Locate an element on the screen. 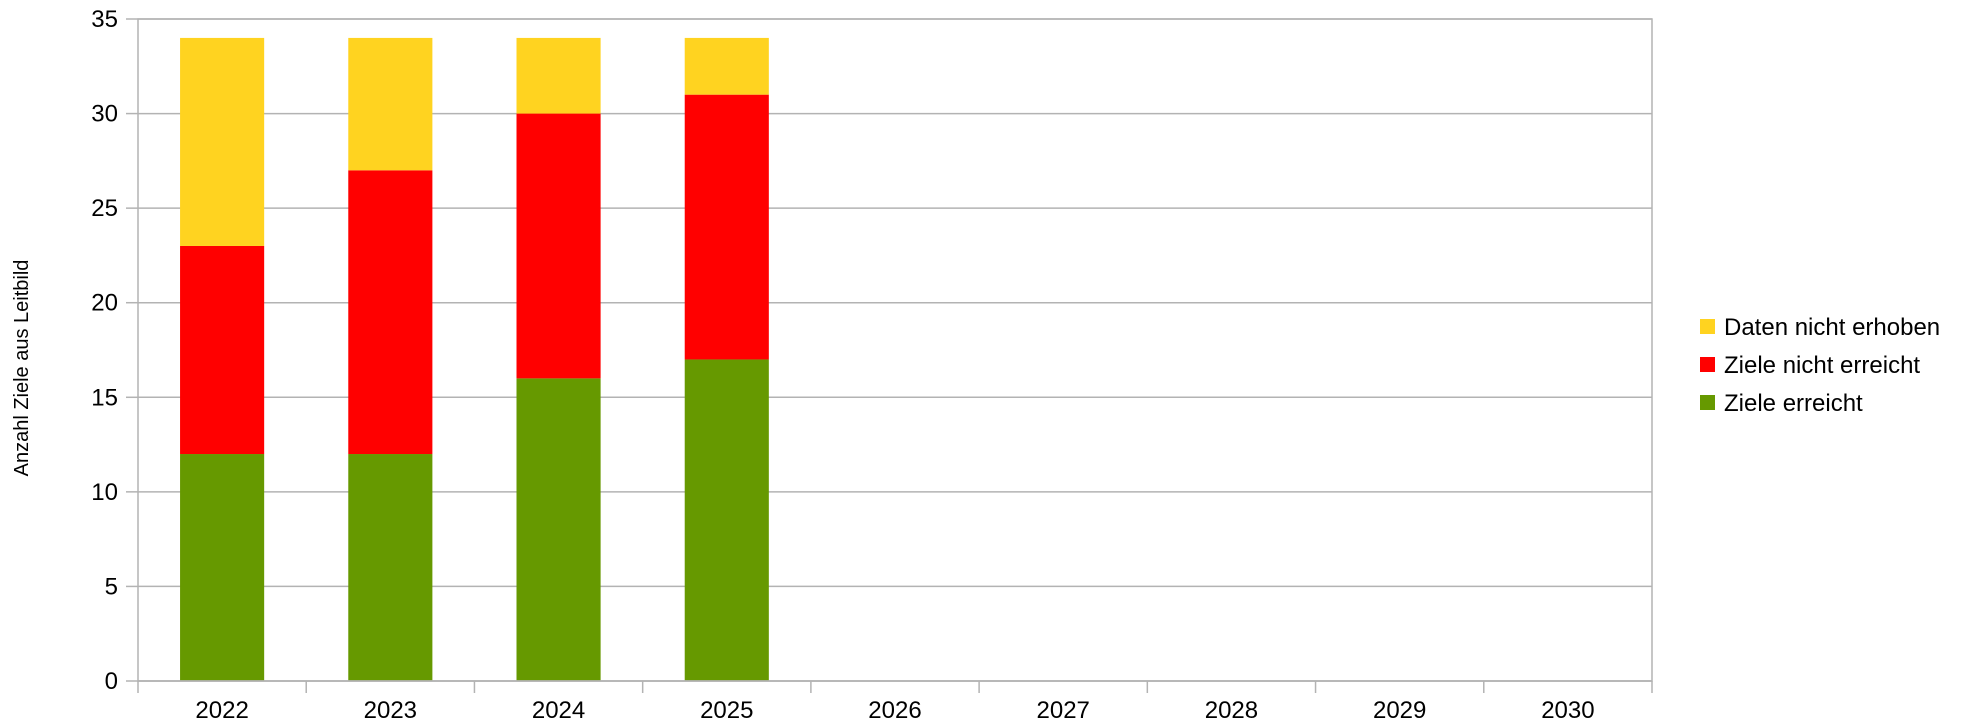 The width and height of the screenshot is (1977, 728). bar-segment-ziele-erreicht-2022 is located at coordinates (222, 567).